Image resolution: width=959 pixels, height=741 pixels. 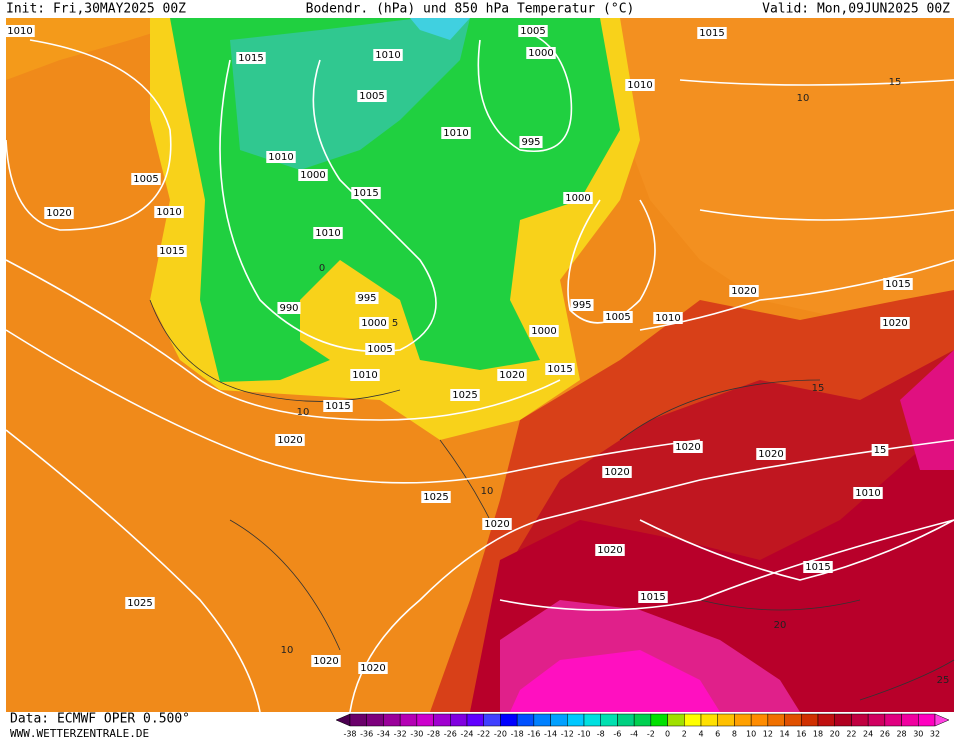 What do you see at coordinates (768, 734) in the screenshot?
I see `colorbar-tick-label: 12` at bounding box center [768, 734].